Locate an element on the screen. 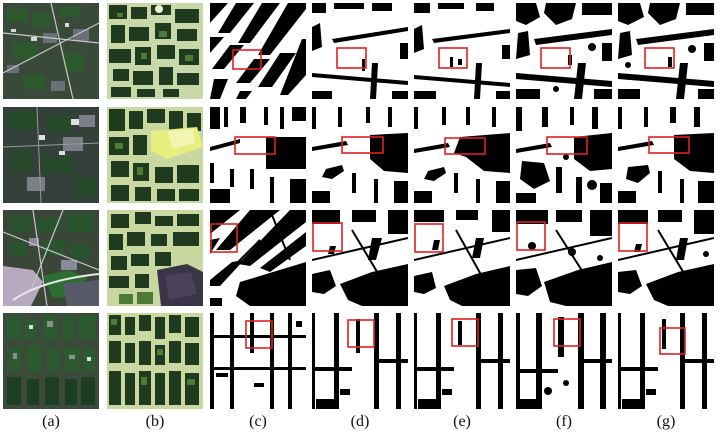 Image resolution: width=721 pixels, height=438 pixels. panel-c-row2 is located at coordinates (258, 155).